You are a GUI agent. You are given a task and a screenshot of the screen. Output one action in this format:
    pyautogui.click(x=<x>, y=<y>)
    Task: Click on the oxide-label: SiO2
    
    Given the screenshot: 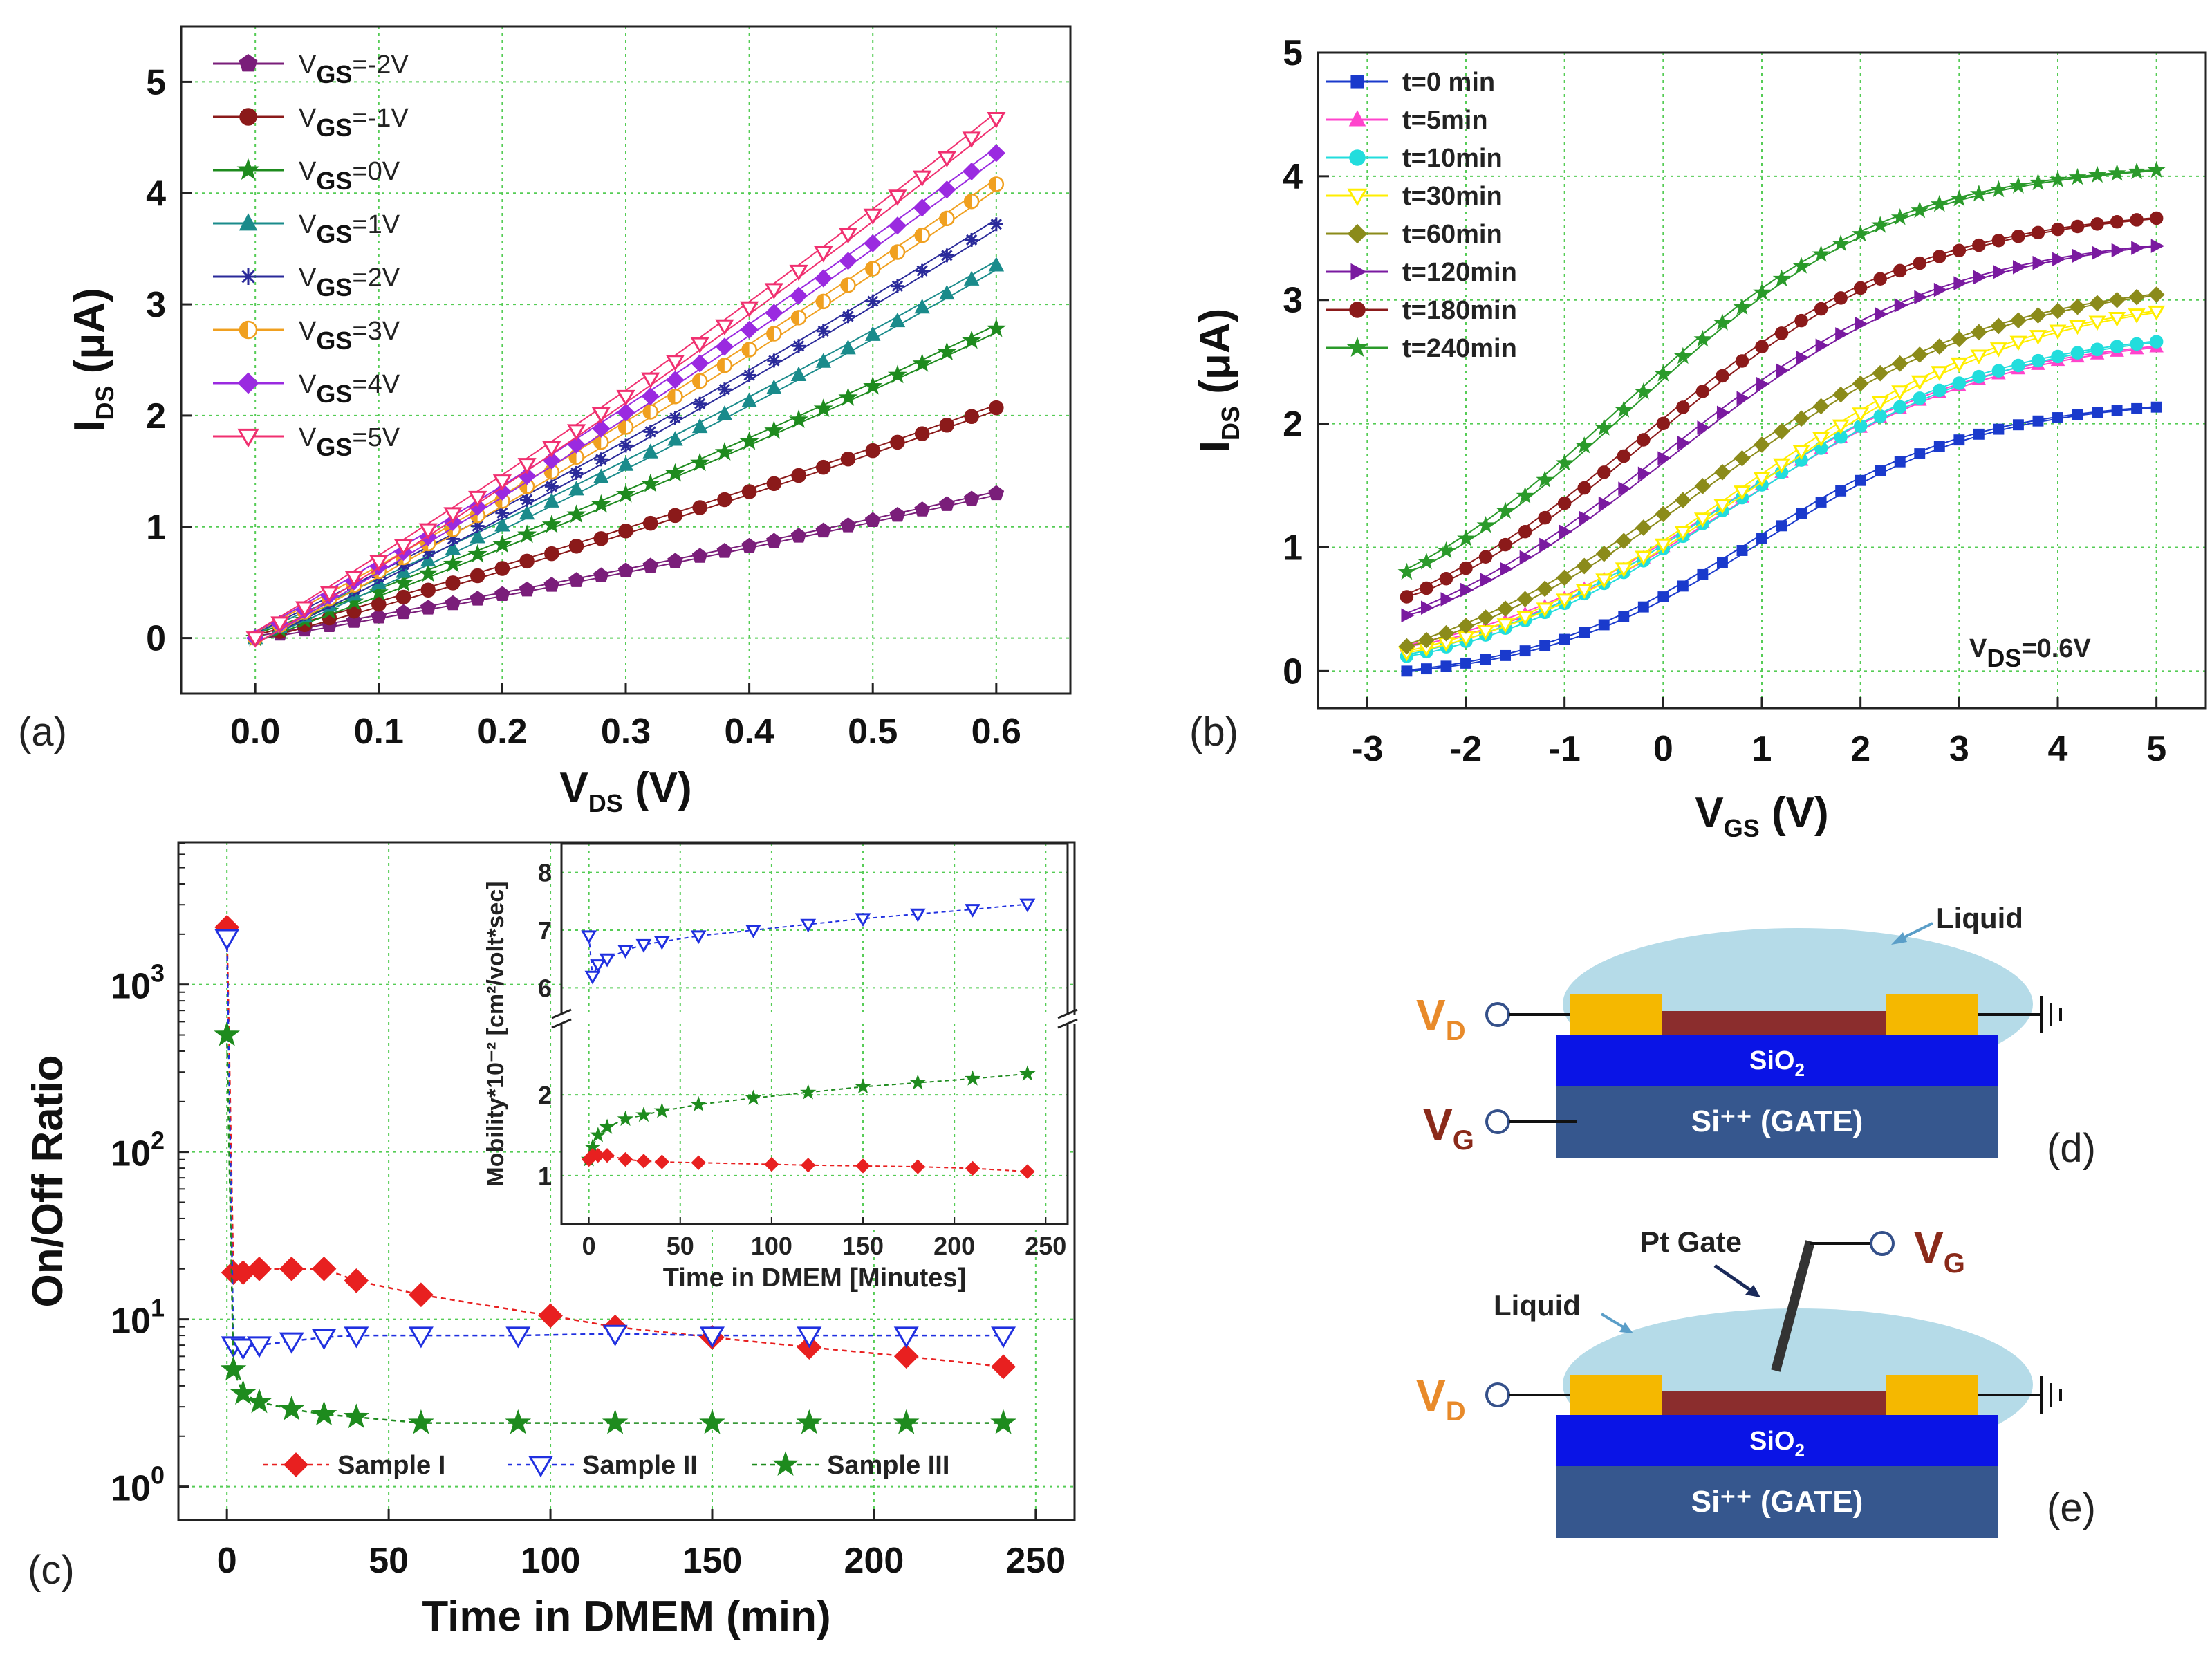 What is the action you would take?
    pyautogui.click(x=1777, y=1063)
    